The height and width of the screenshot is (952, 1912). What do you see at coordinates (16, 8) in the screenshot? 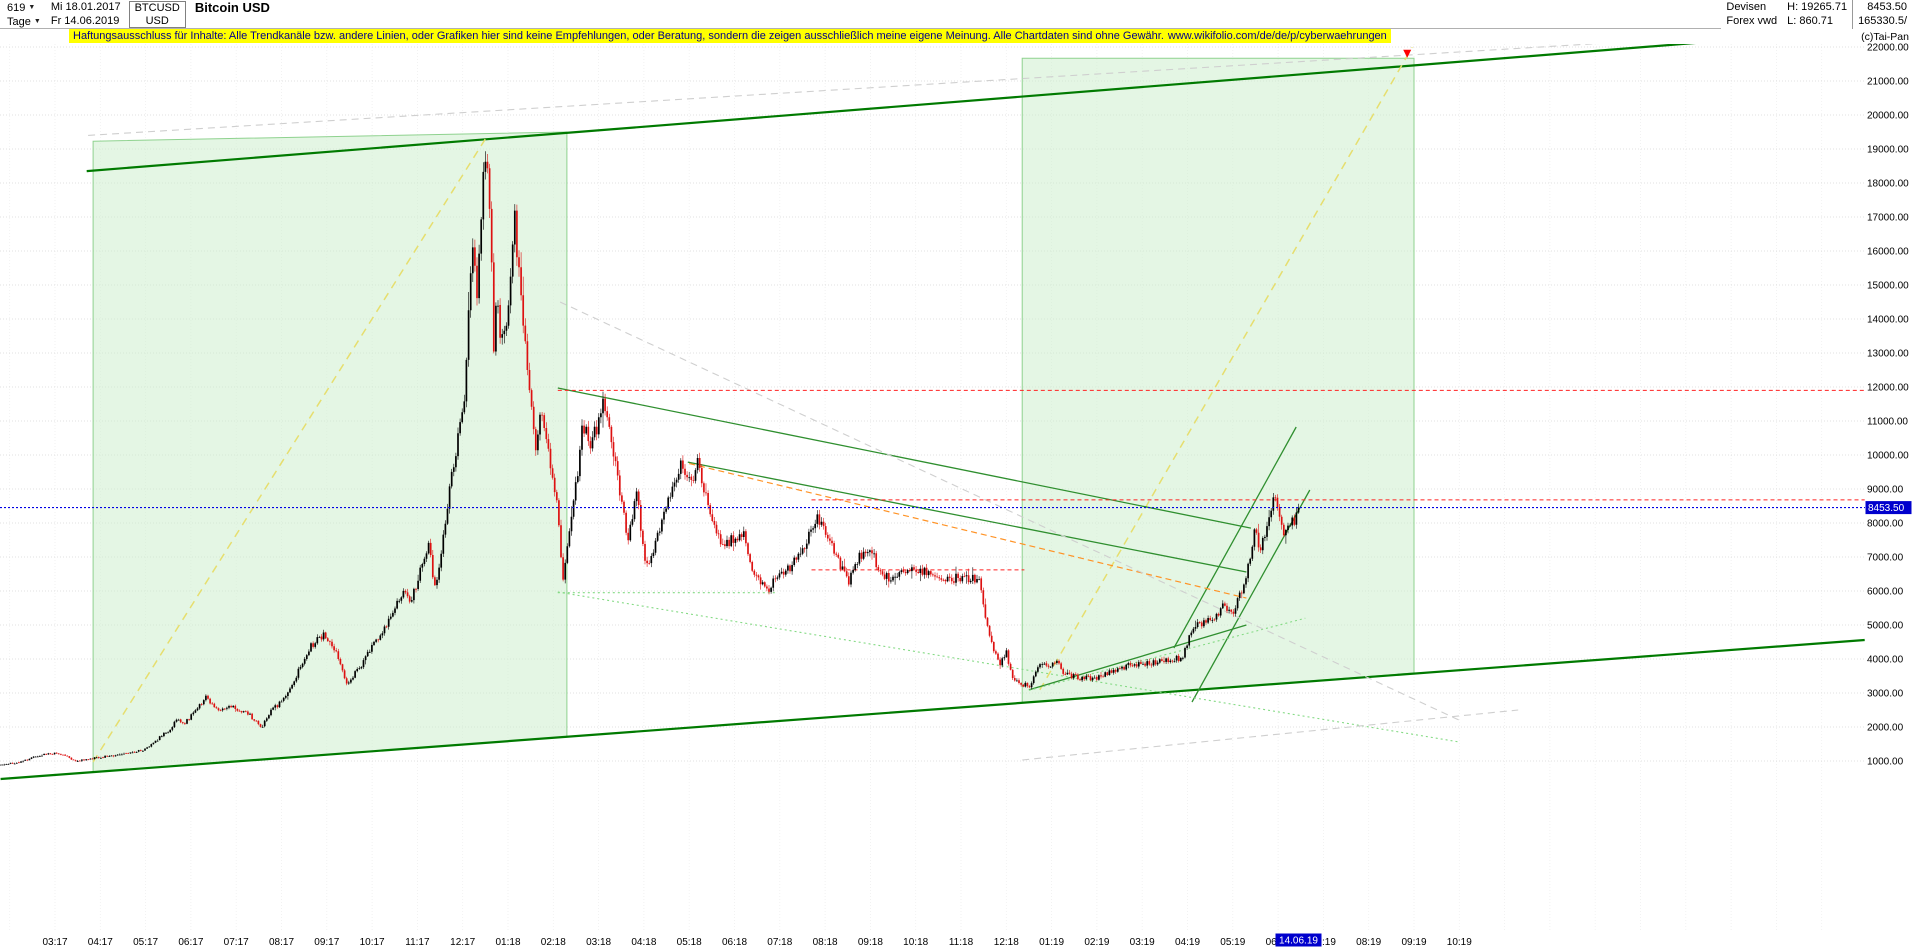
I see `bars-count: 619` at bounding box center [16, 8].